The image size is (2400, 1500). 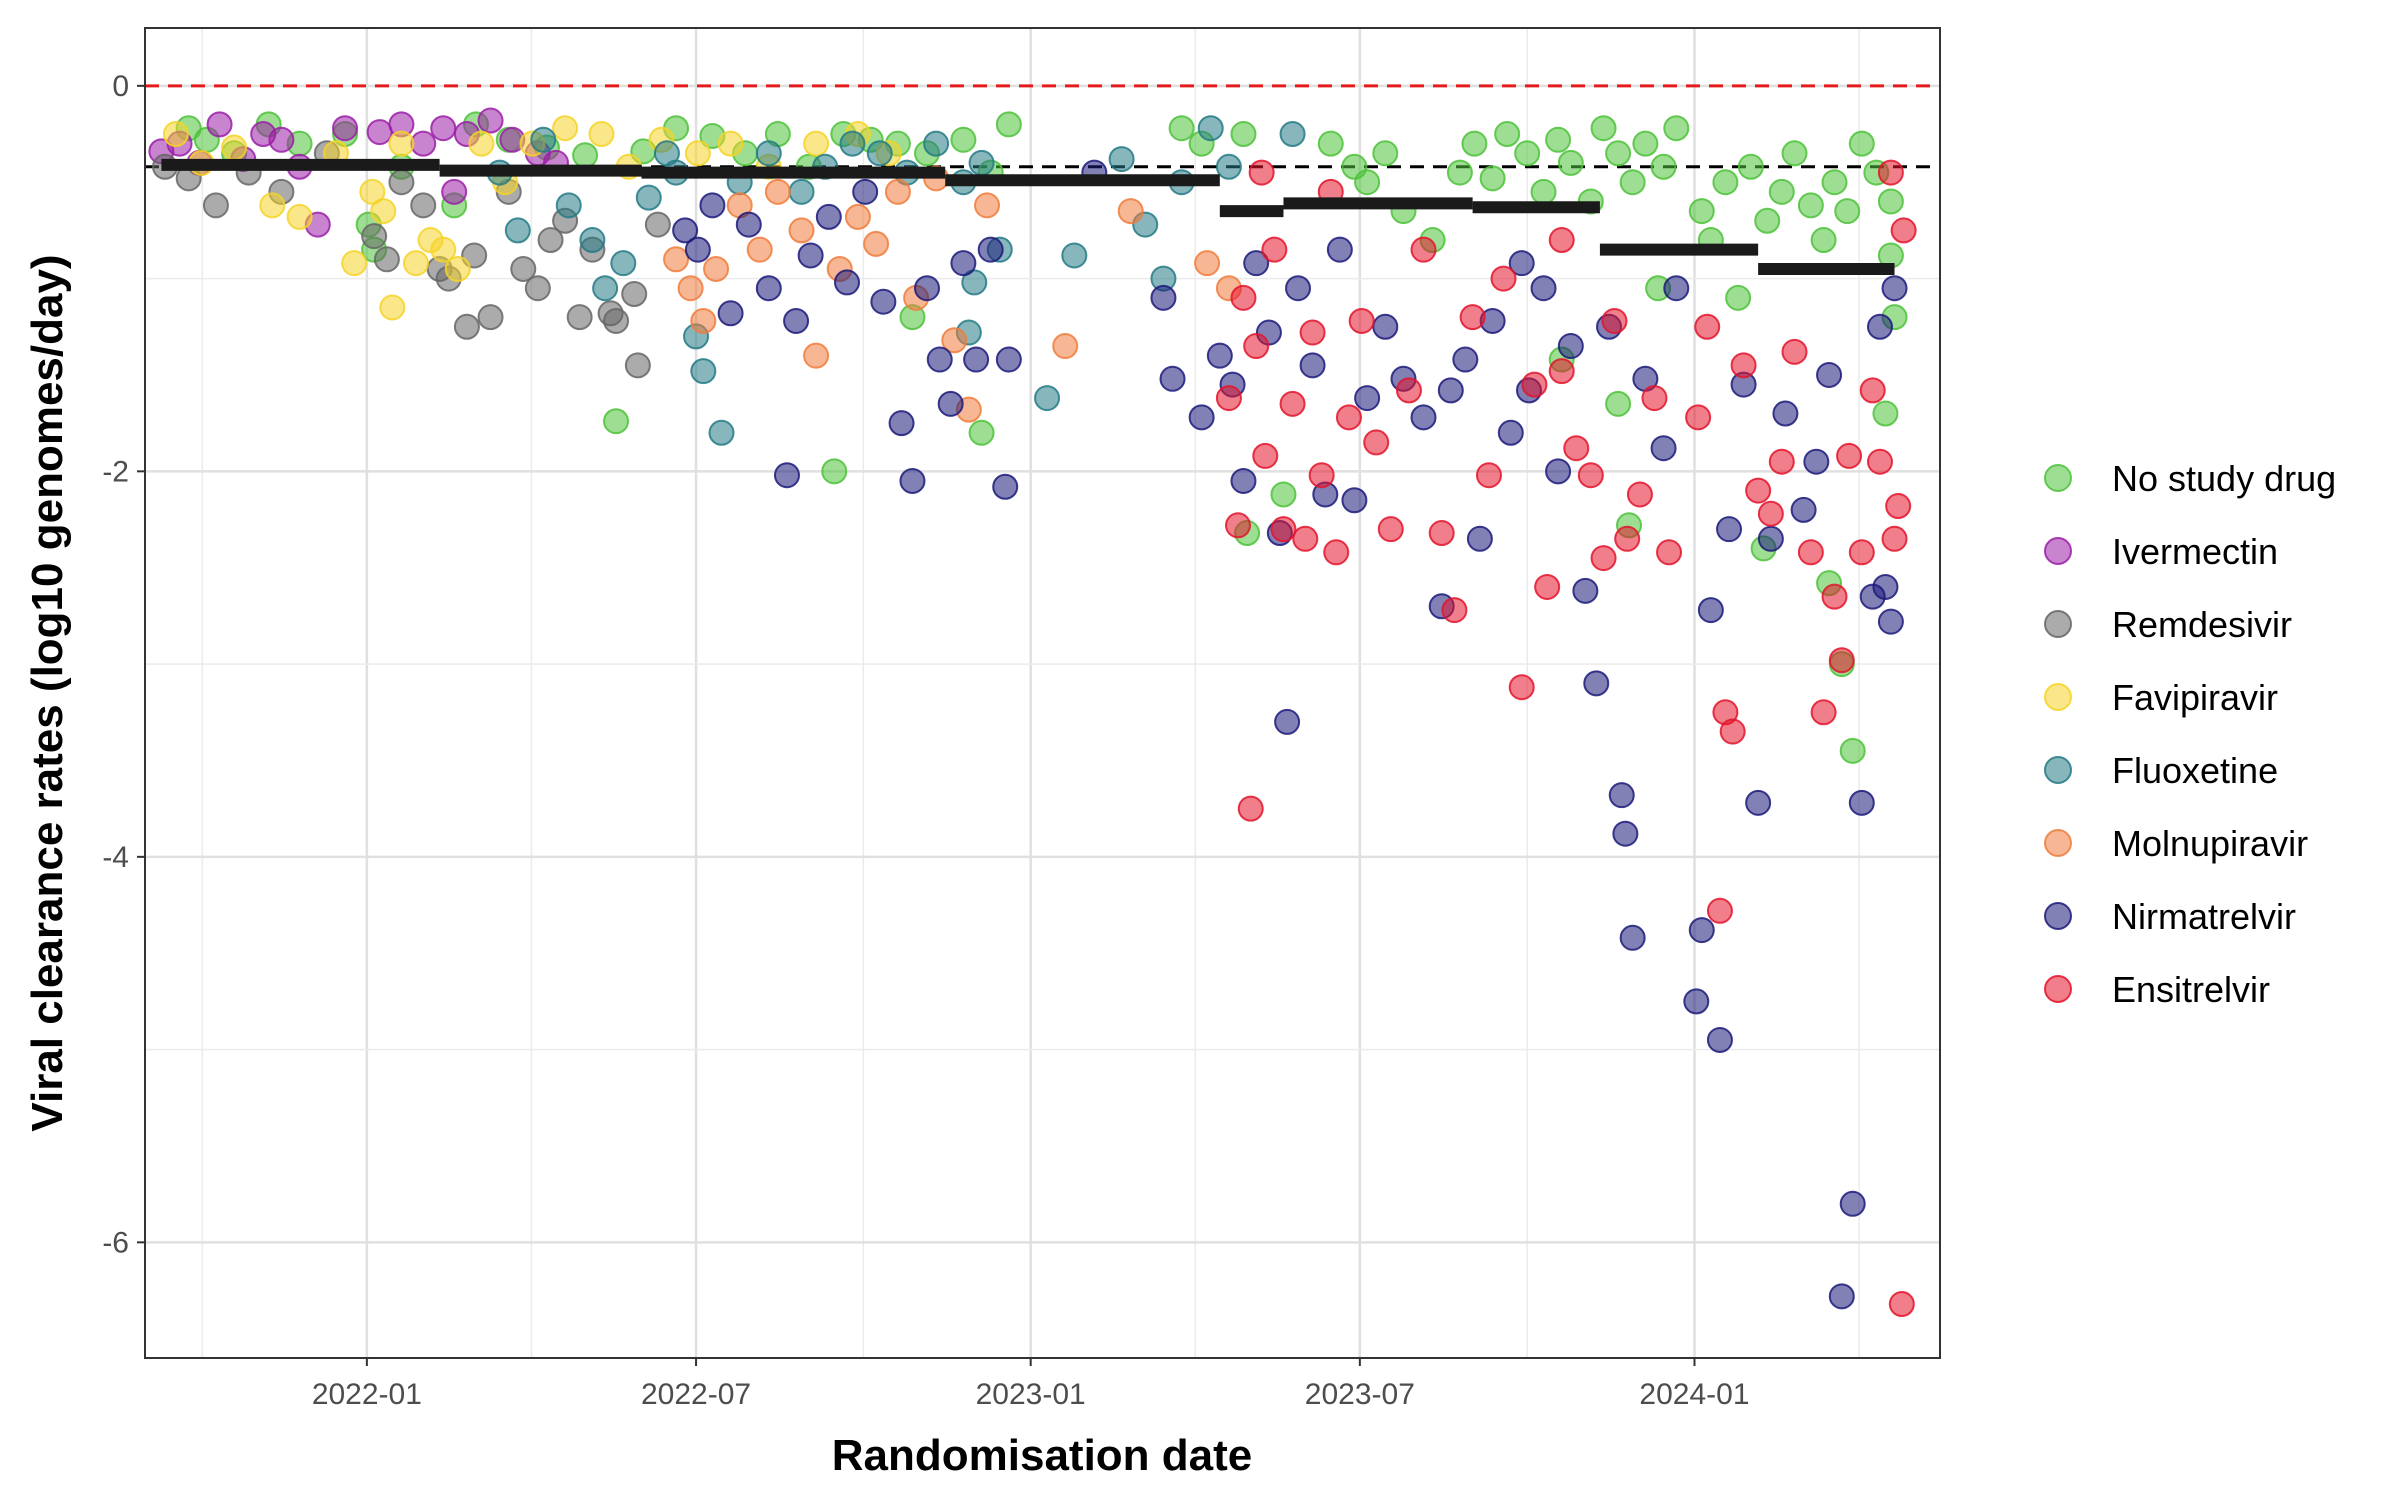 I want to click on period-mean-segments, so click(x=1028, y=216).